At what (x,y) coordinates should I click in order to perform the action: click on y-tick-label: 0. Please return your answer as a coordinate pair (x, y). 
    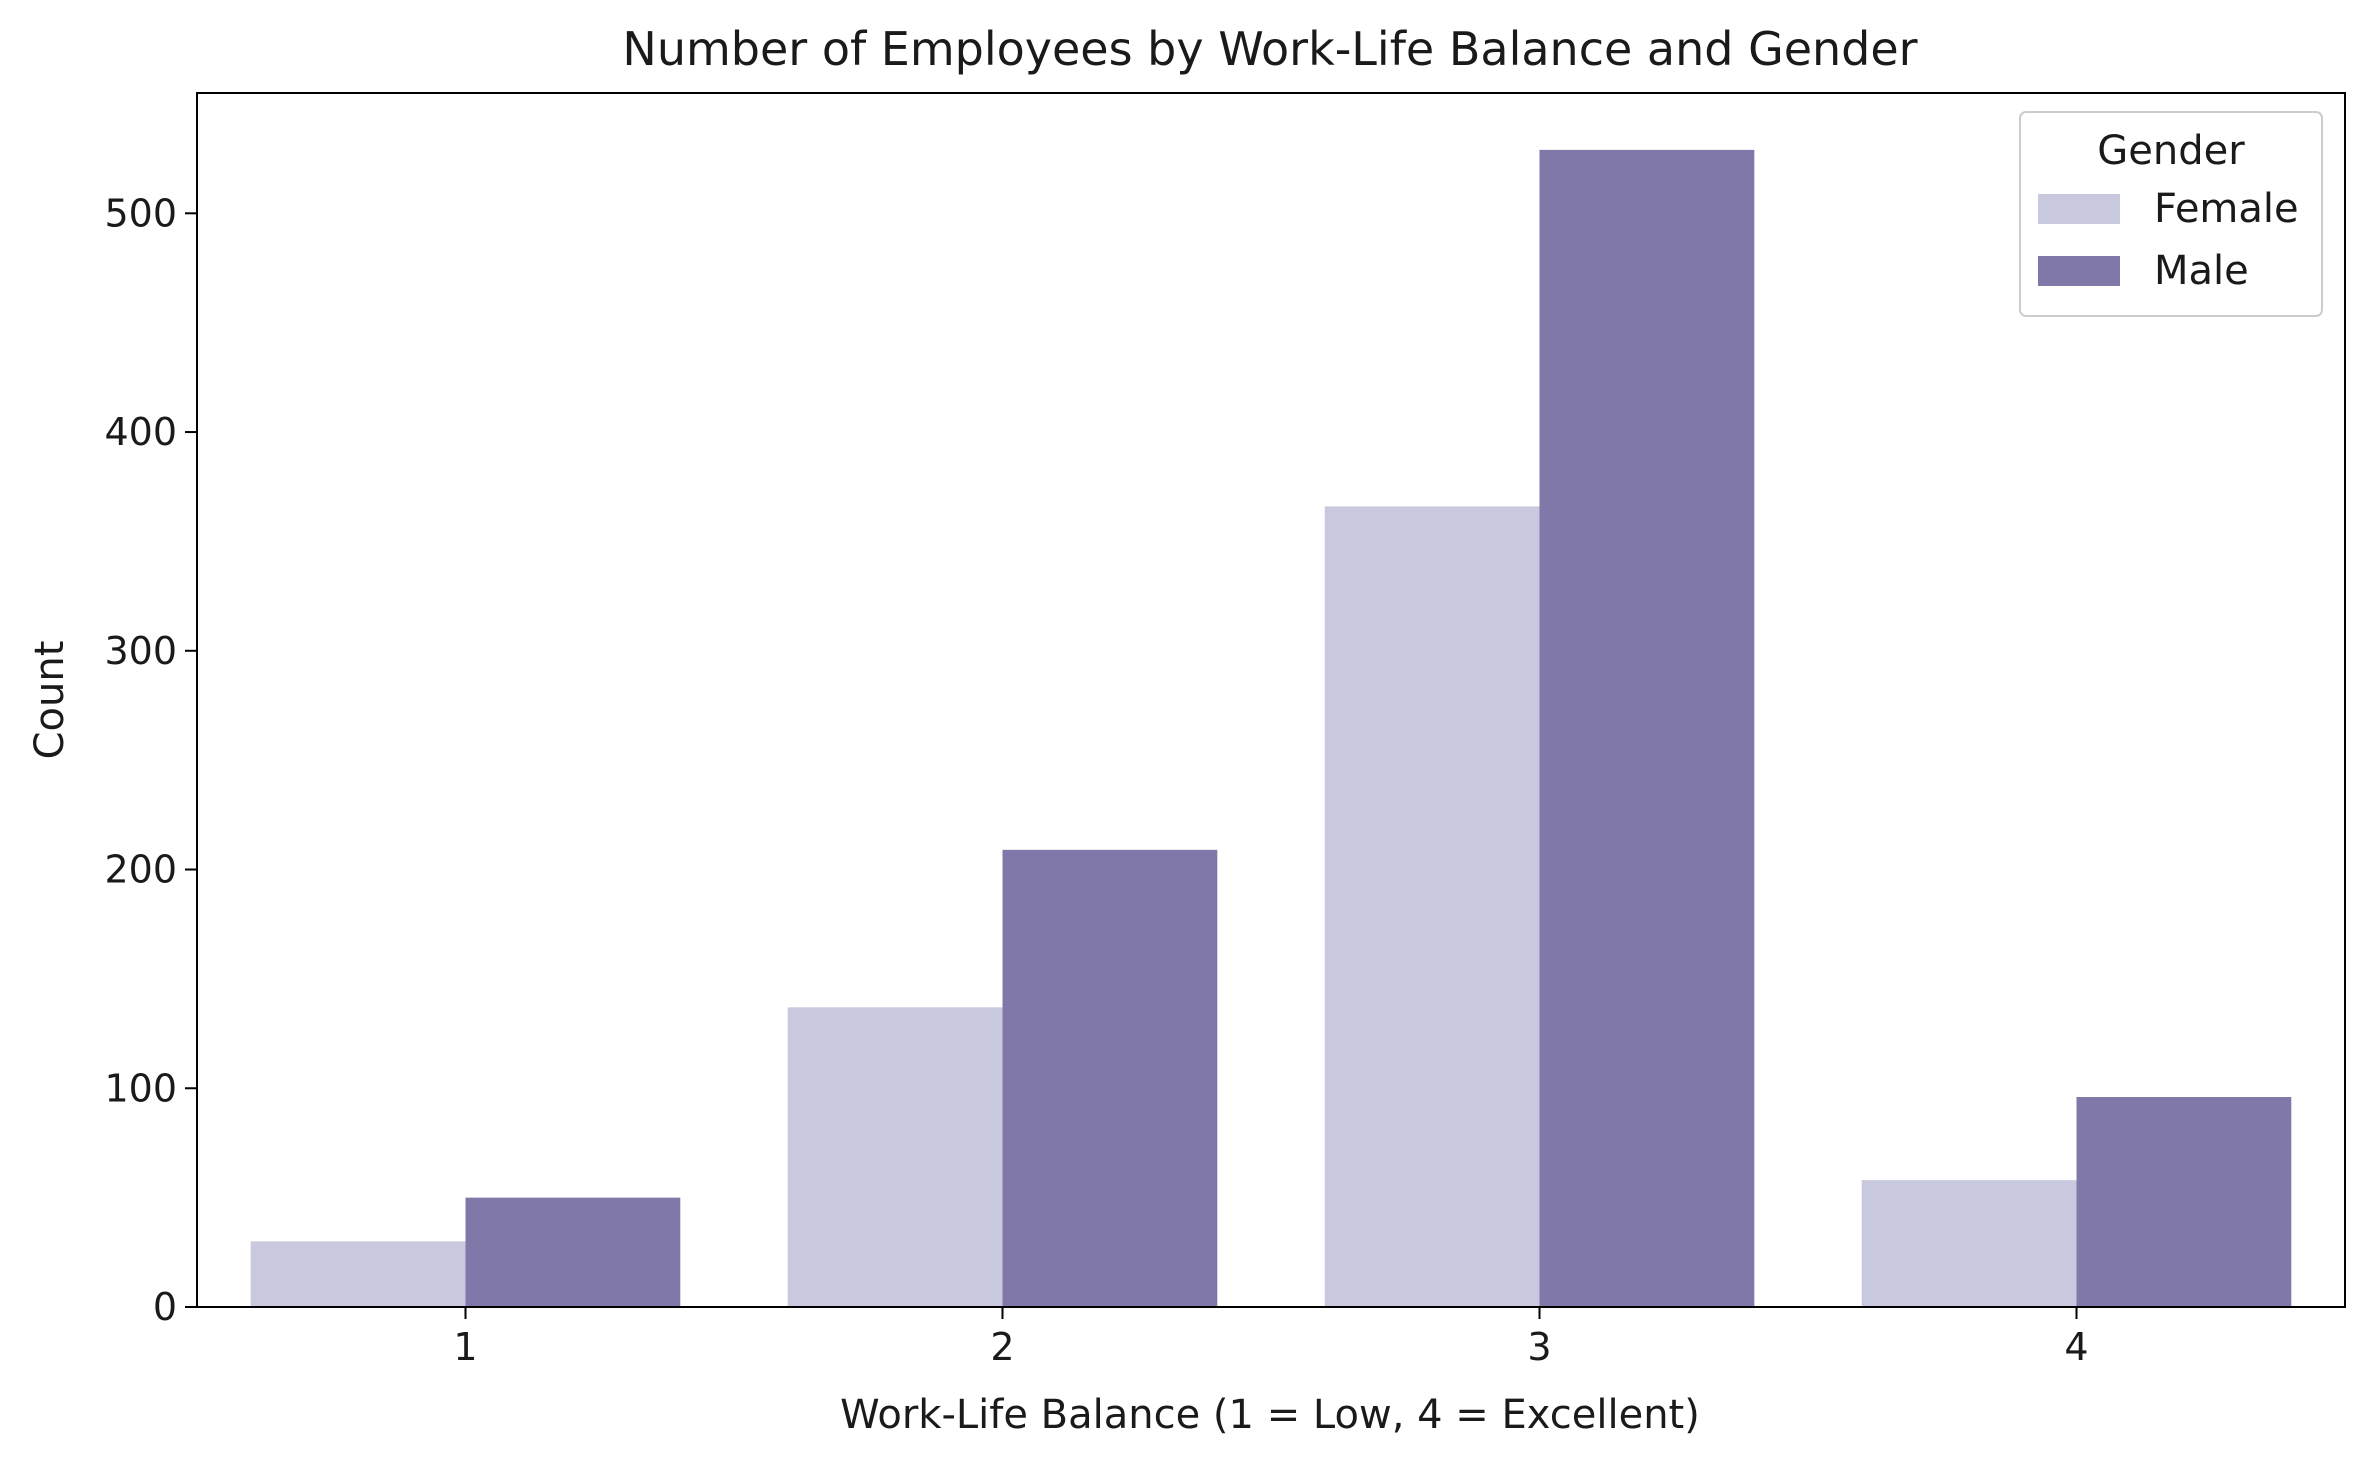
    Looking at the image, I should click on (165, 1307).